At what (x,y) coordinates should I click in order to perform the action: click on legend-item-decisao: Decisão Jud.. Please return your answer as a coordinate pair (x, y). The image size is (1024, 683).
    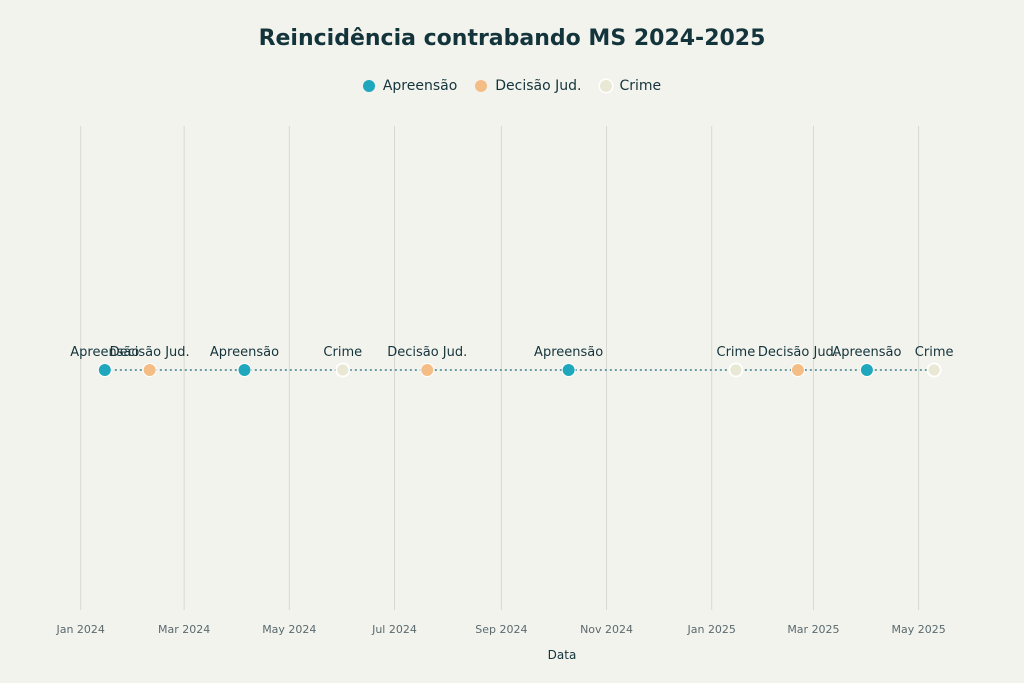
    Looking at the image, I should click on (528, 86).